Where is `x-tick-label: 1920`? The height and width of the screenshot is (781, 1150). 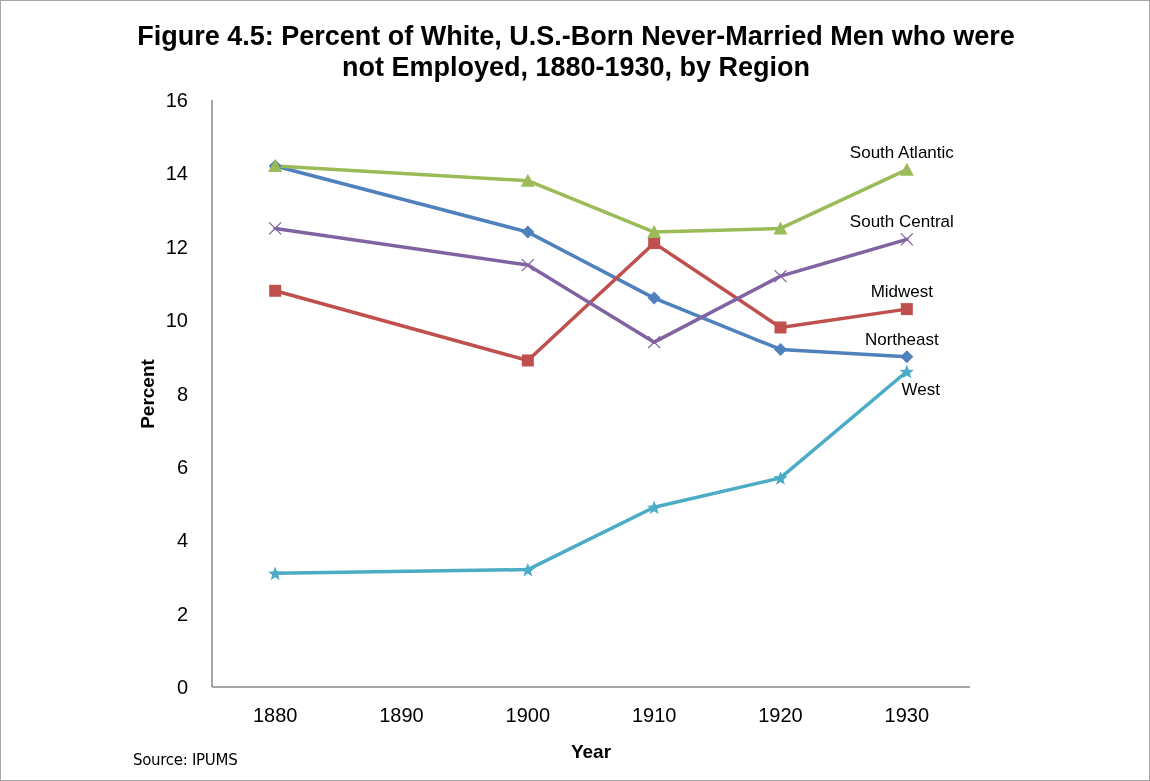
x-tick-label: 1920 is located at coordinates (780, 715).